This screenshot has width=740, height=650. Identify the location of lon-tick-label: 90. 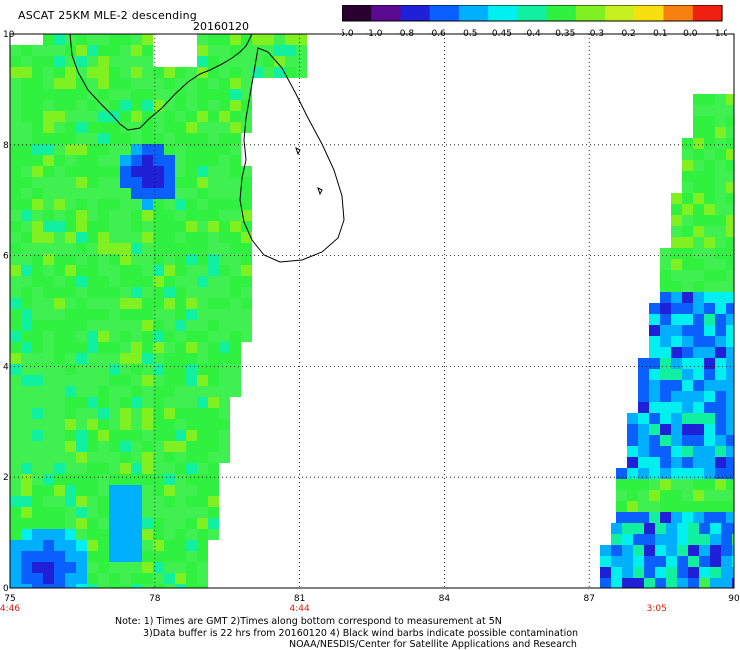
(734, 599).